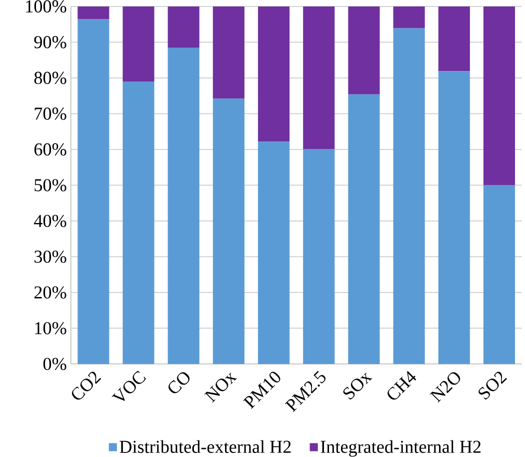 This screenshot has width=525, height=457. What do you see at coordinates (50, 42) in the screenshot?
I see `y-tick-label: 90%` at bounding box center [50, 42].